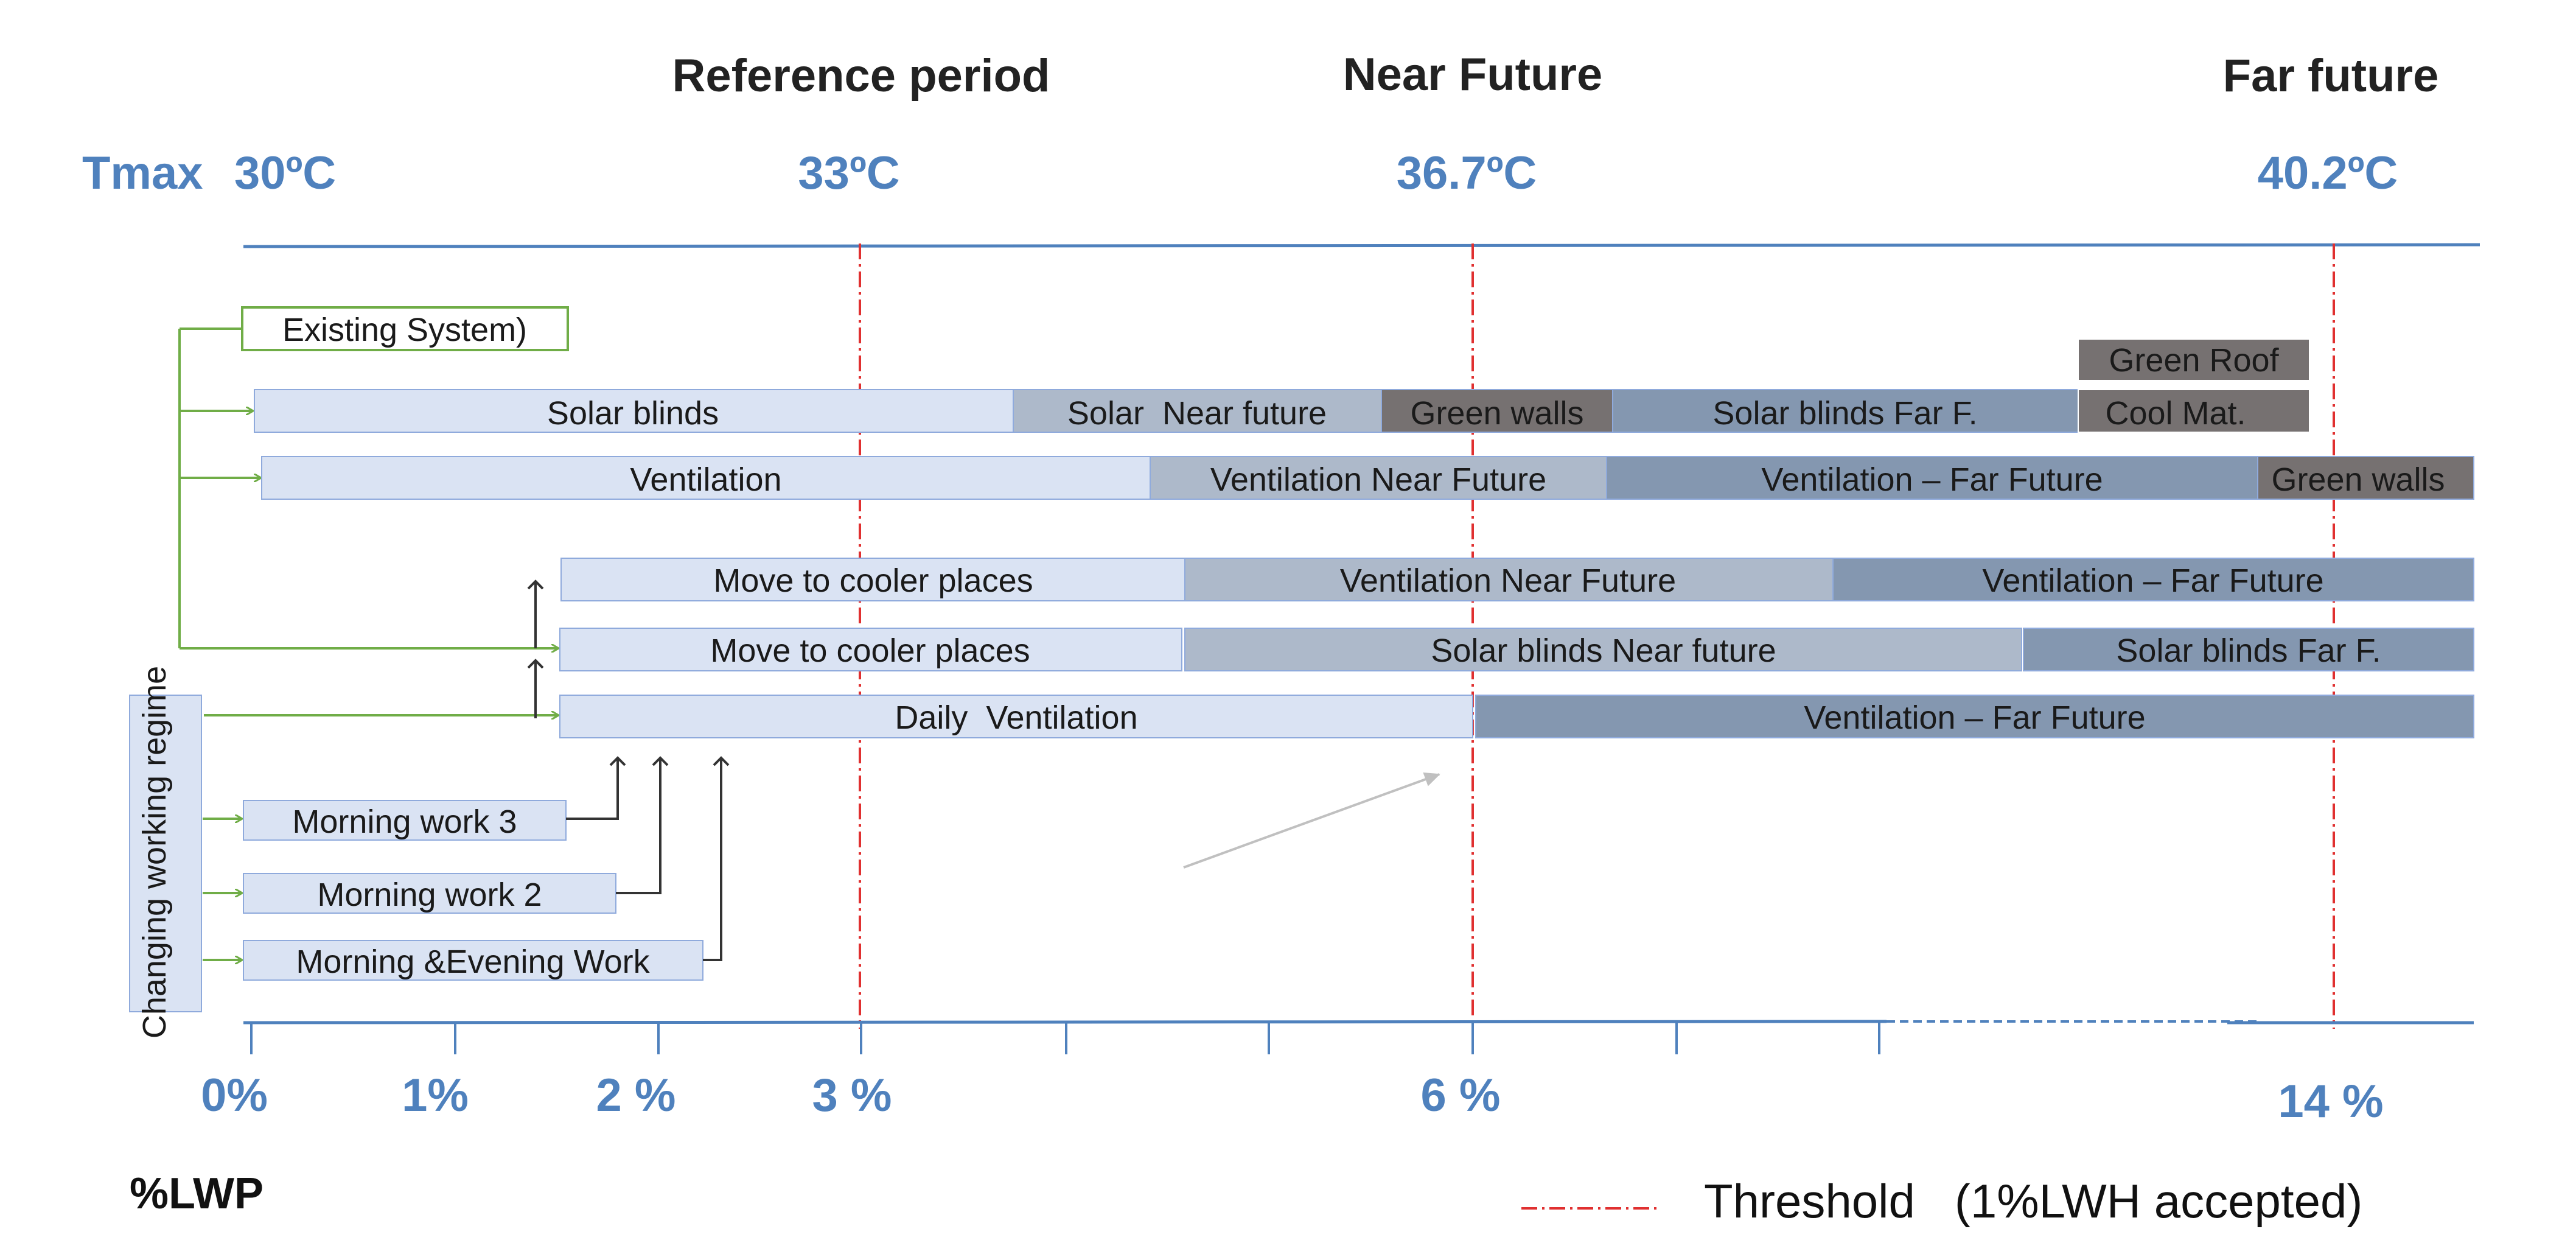 The width and height of the screenshot is (2576, 1240). I want to click on changing-working-regime-label: Changing working regime, so click(154, 852).